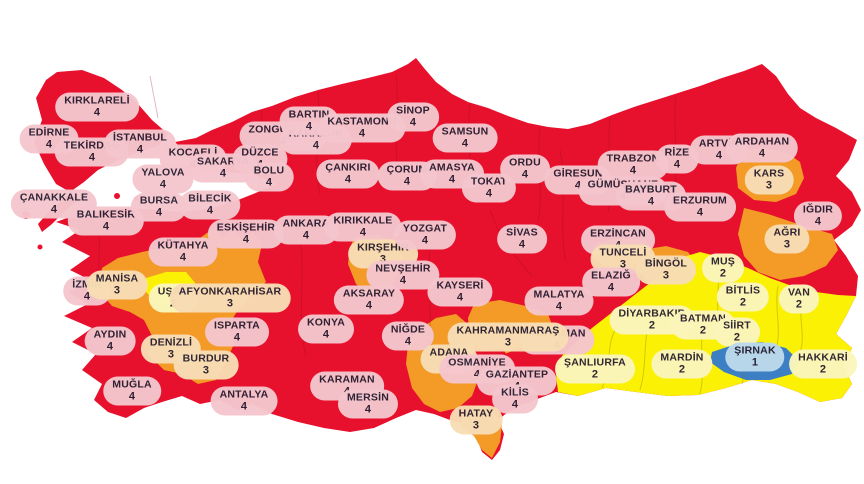 This screenshot has height=484, width=864. Describe the element at coordinates (159, 200) in the screenshot. I see `province-name: BURSA` at that location.